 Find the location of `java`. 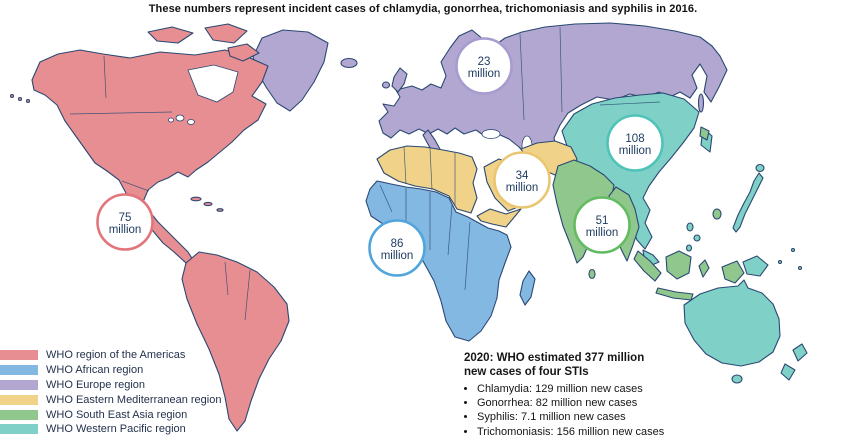

java is located at coordinates (674, 294).